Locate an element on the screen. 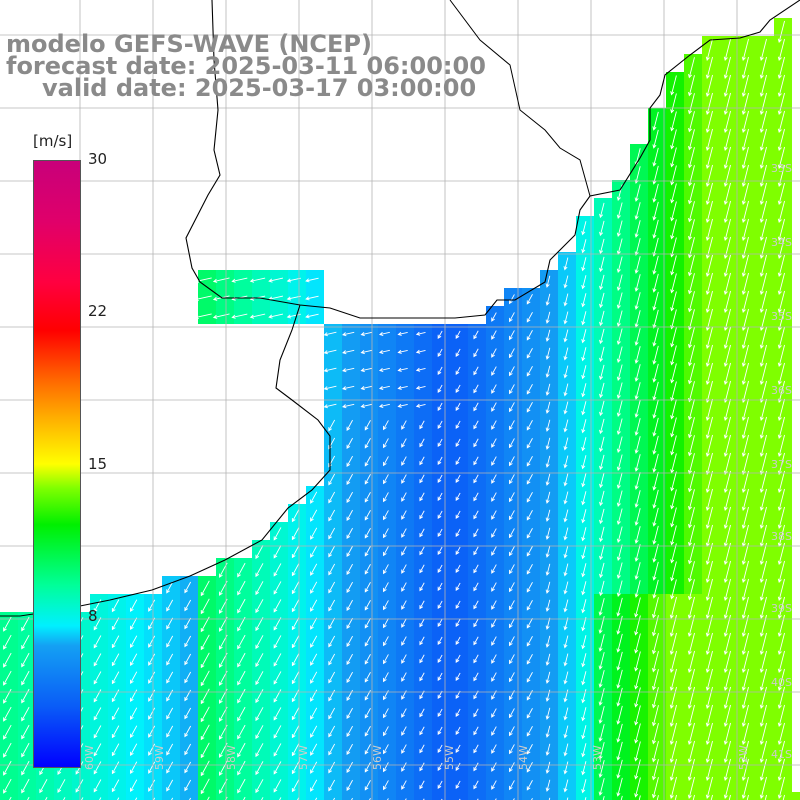 This screenshot has height=800, width=800. lat-label: 39S is located at coordinates (781, 608).